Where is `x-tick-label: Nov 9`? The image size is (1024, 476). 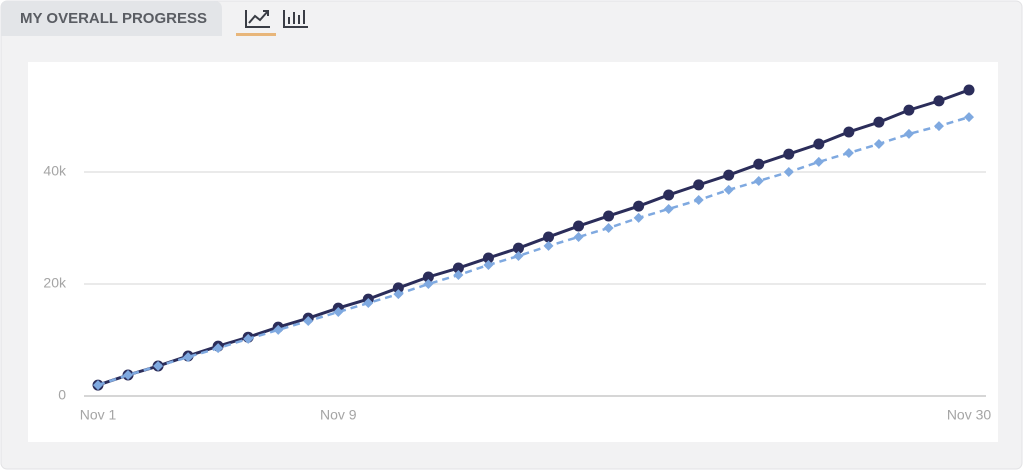 x-tick-label: Nov 9 is located at coordinates (338, 415).